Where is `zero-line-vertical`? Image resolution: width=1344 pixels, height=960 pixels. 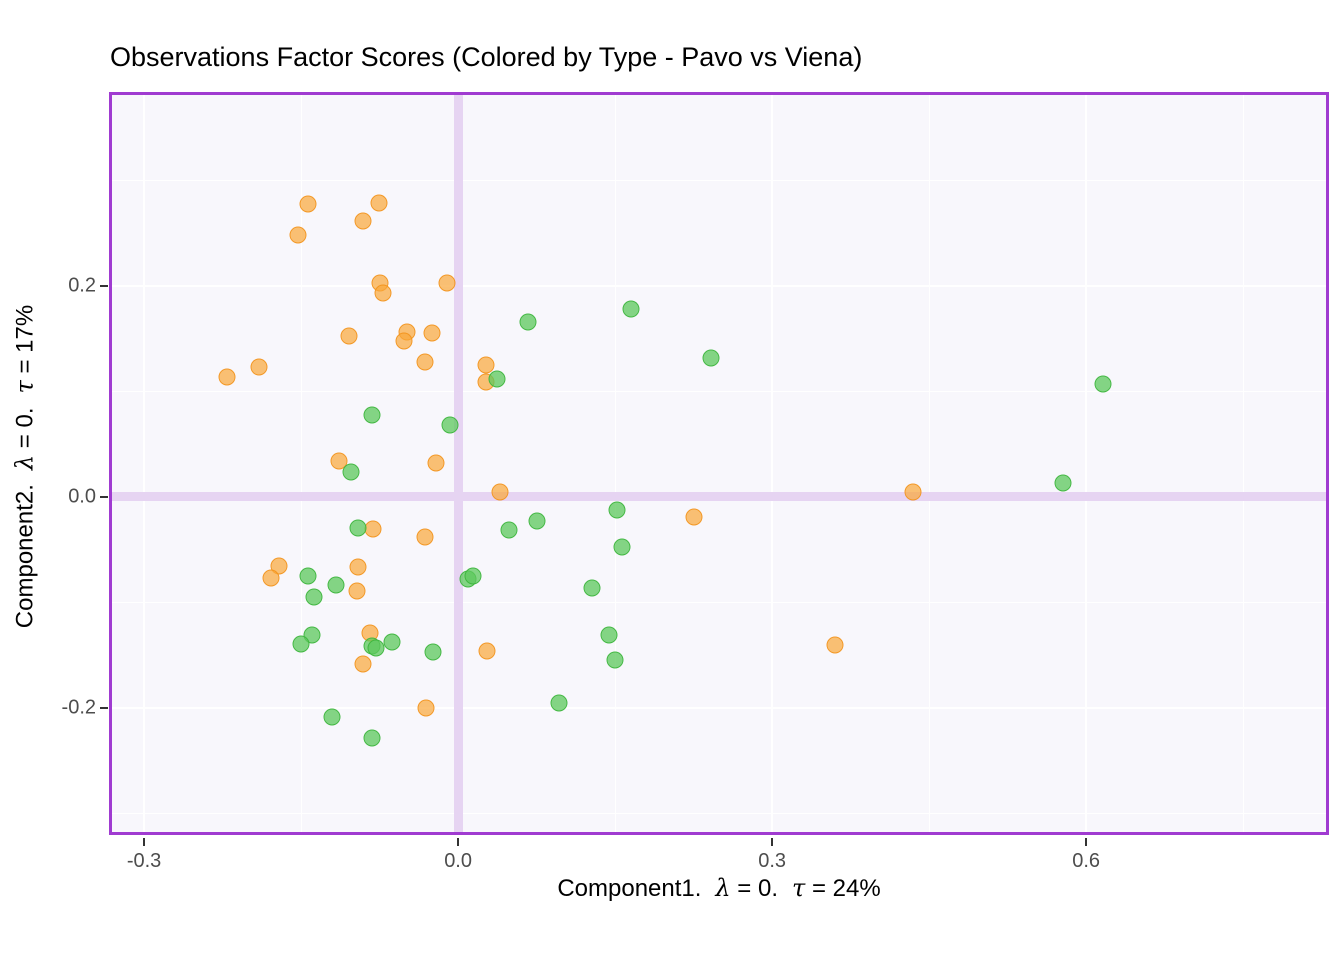
zero-line-vertical is located at coordinates (458, 463).